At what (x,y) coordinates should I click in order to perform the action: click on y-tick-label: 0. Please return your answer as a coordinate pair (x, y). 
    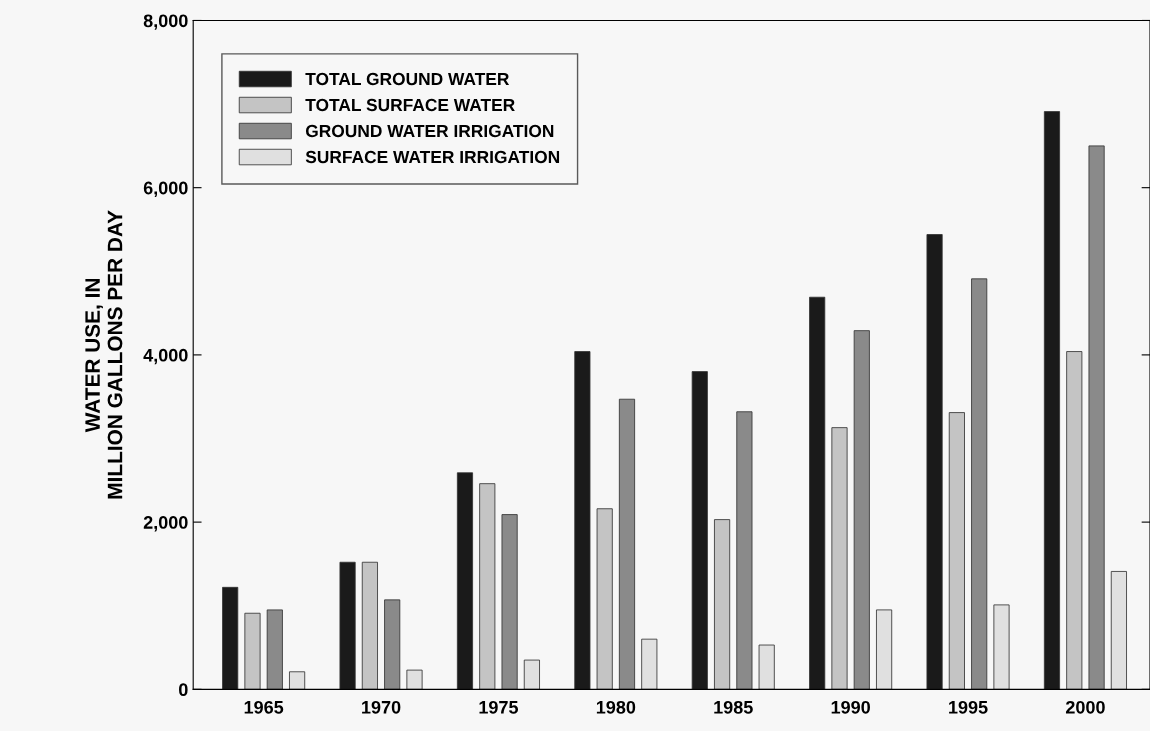
    Looking at the image, I should click on (183, 690).